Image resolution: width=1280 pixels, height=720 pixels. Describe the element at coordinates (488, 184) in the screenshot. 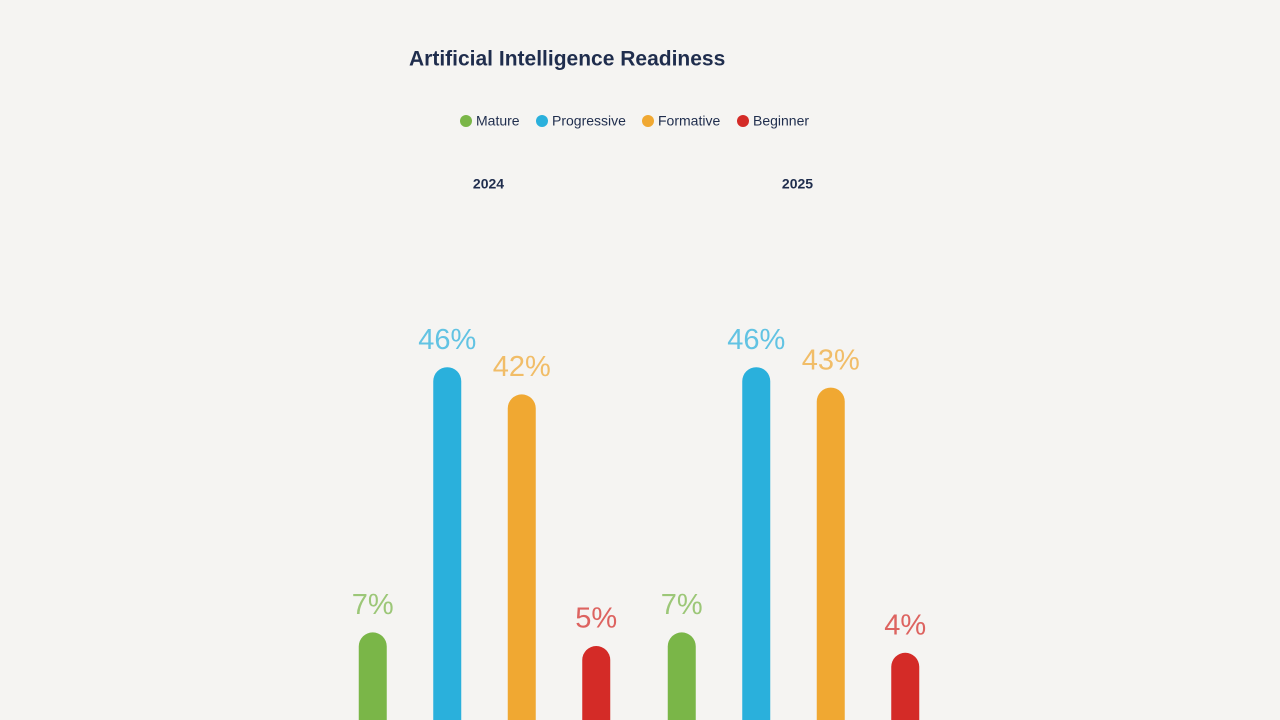

I see `category-label: 2024` at that location.